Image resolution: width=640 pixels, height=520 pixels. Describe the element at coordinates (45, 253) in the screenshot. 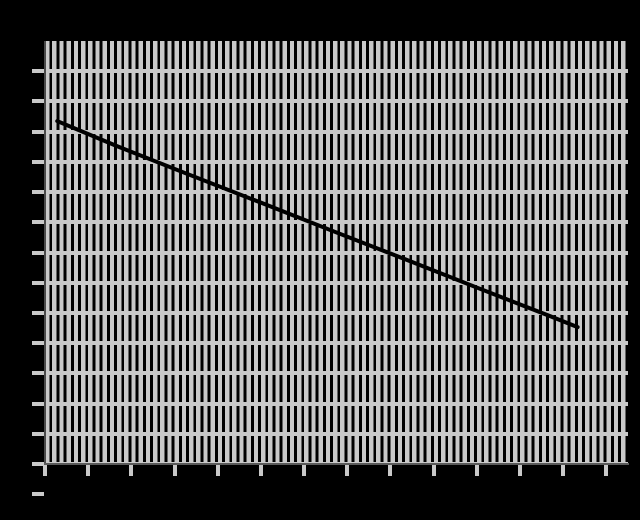

I see `y-axis-spine` at that location.